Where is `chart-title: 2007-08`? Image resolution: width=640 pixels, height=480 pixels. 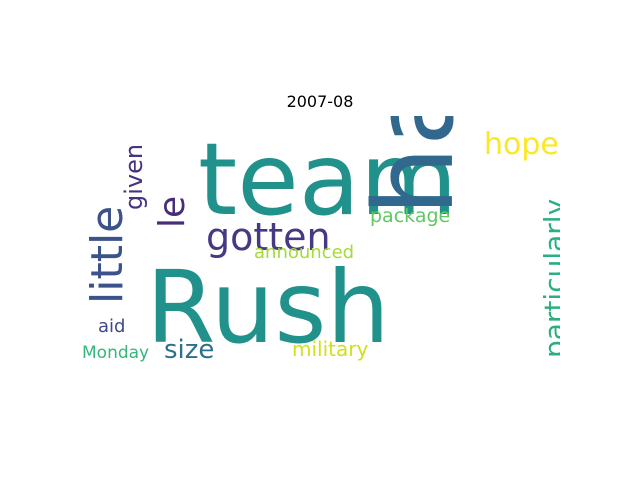
chart-title: 2007-08 is located at coordinates (320, 101).